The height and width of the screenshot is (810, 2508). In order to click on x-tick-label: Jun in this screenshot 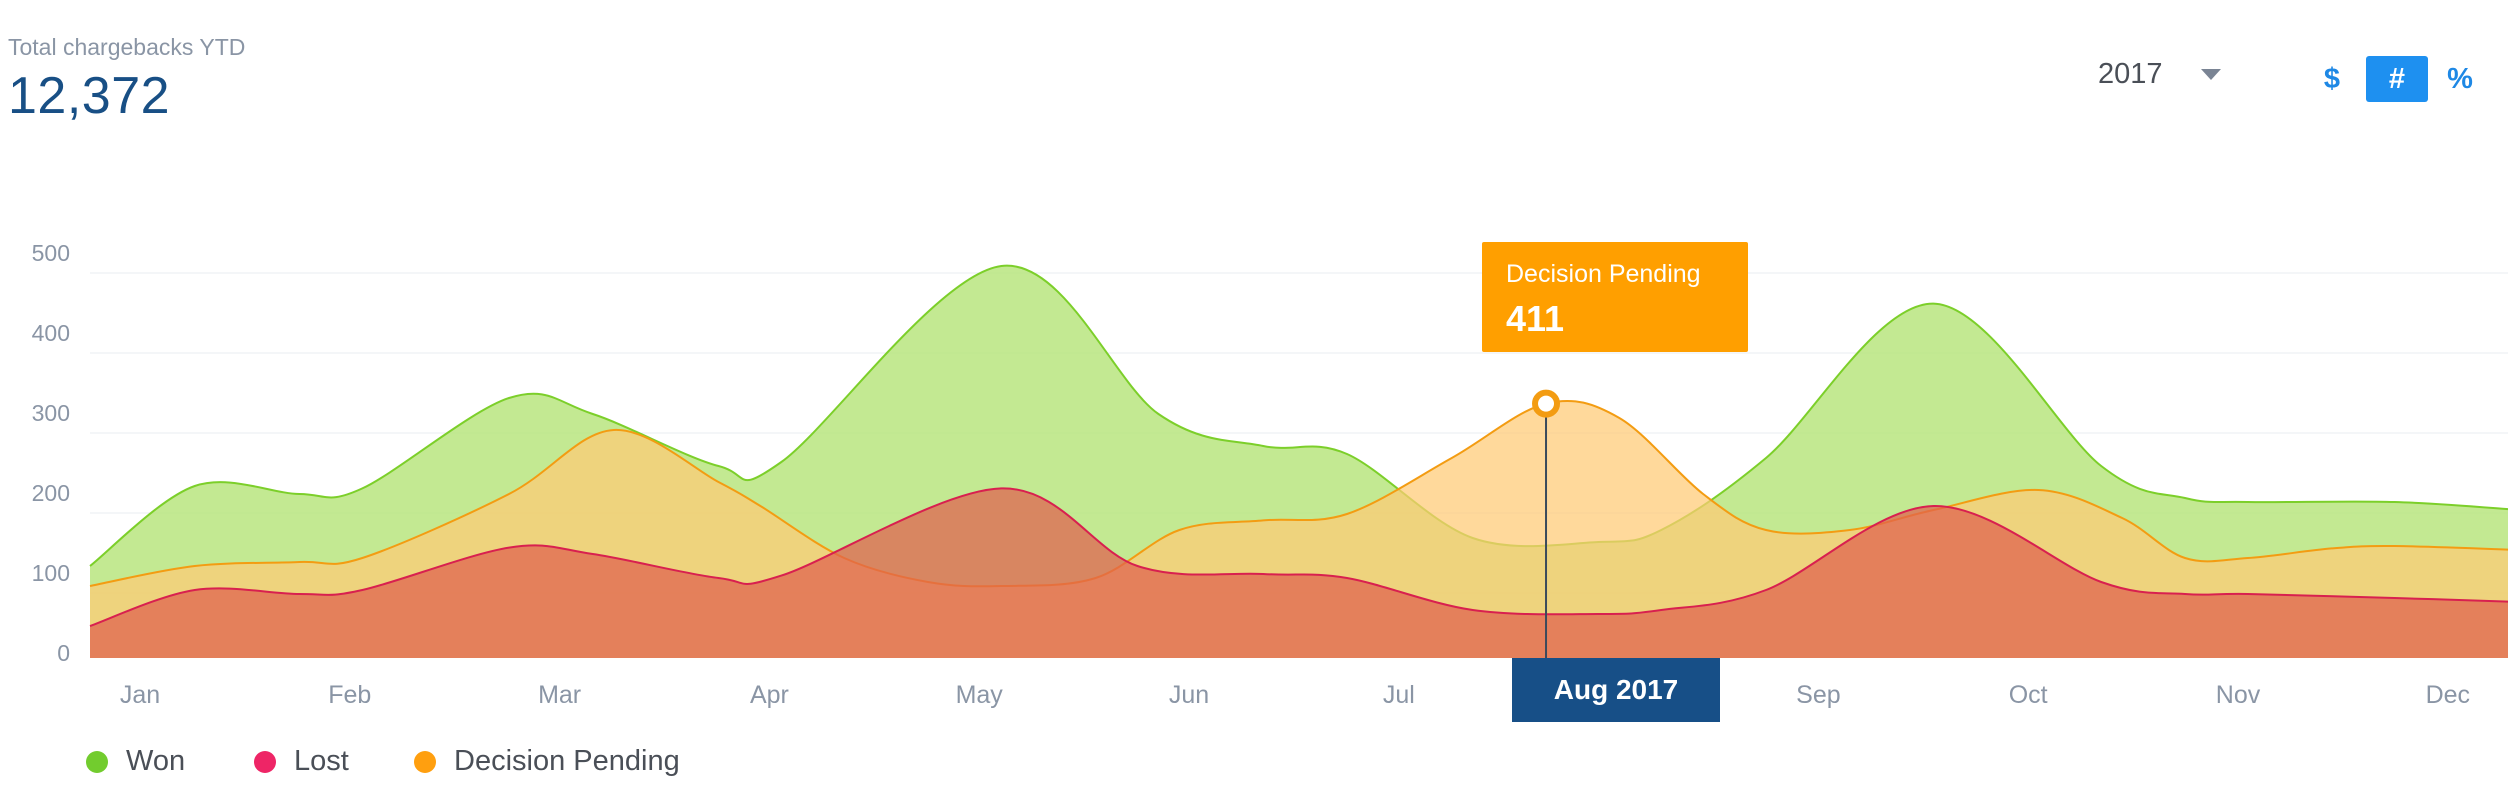, I will do `click(1189, 695)`.